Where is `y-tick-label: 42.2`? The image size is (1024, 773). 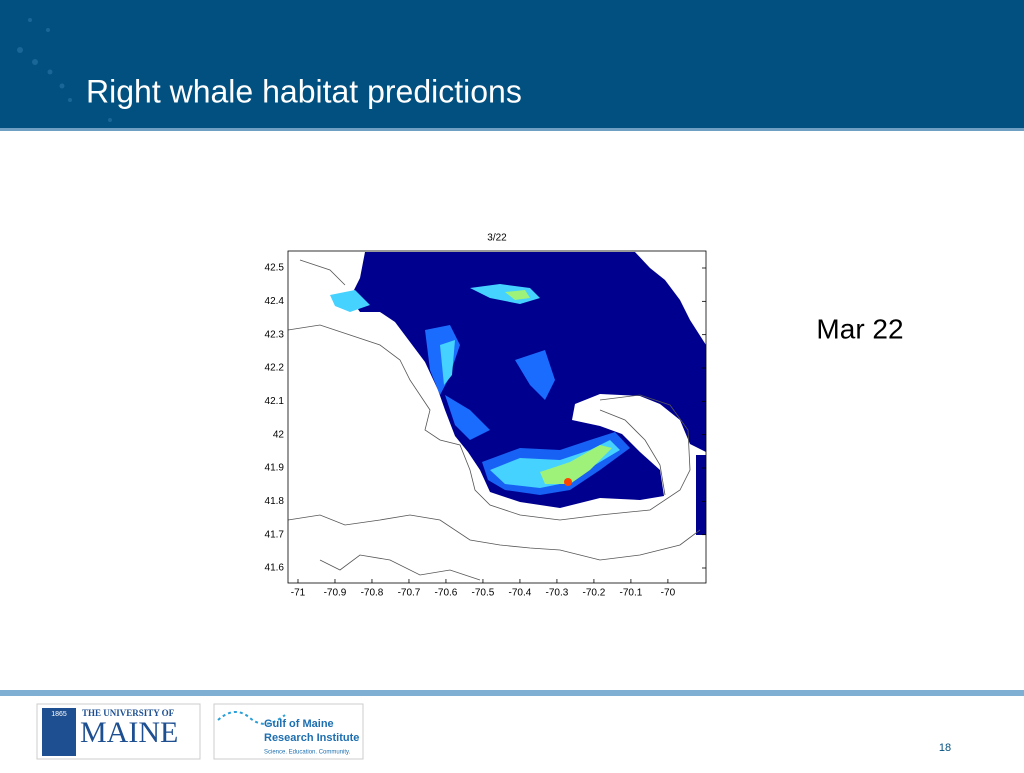
y-tick-label: 42.2 is located at coordinates (275, 368).